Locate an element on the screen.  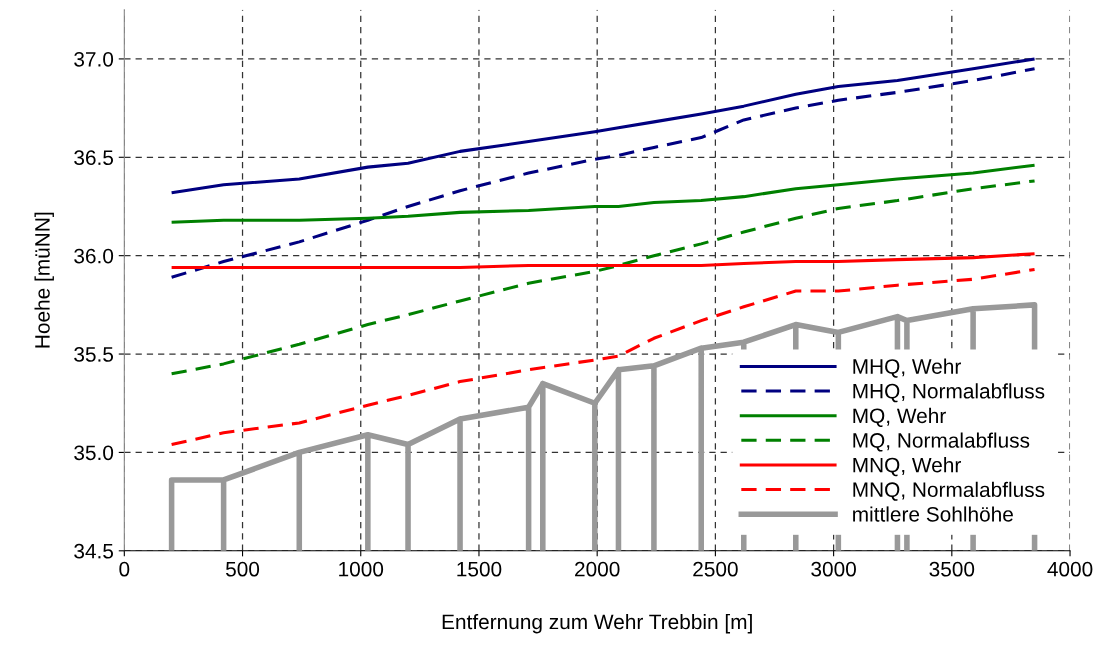
x-tick-label: 2500 is located at coordinates (715, 569).